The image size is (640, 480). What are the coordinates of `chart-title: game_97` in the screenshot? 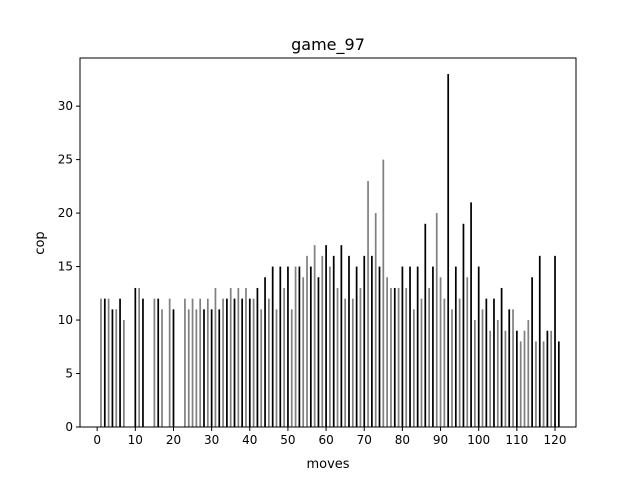 It's located at (328, 45).